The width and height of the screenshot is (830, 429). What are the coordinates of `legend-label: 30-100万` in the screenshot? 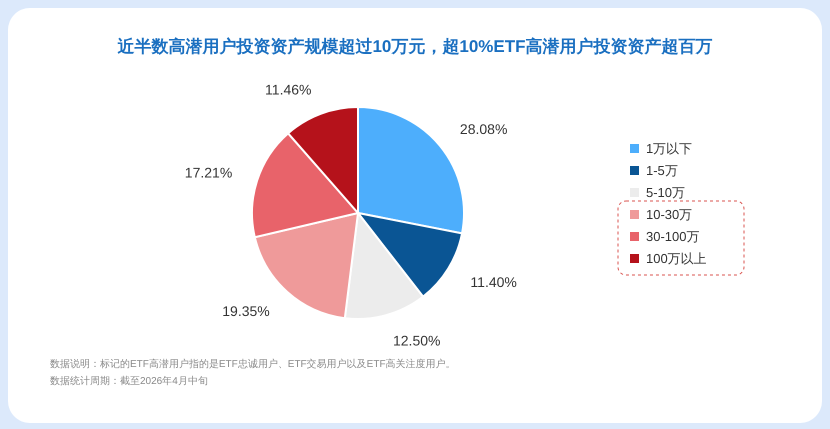 It's located at (673, 236).